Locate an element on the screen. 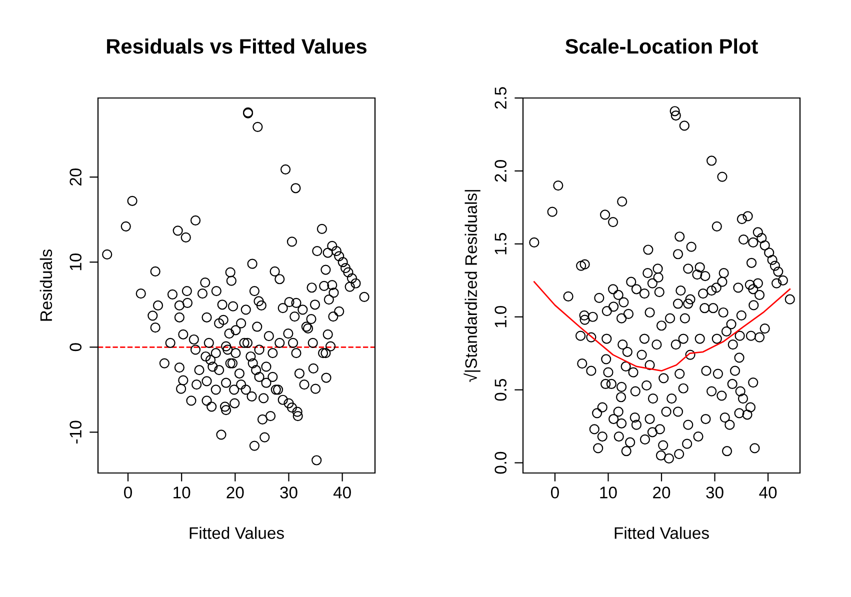 The height and width of the screenshot is (597, 851). y-tick-label: 2.5 is located at coordinates (500, 98).